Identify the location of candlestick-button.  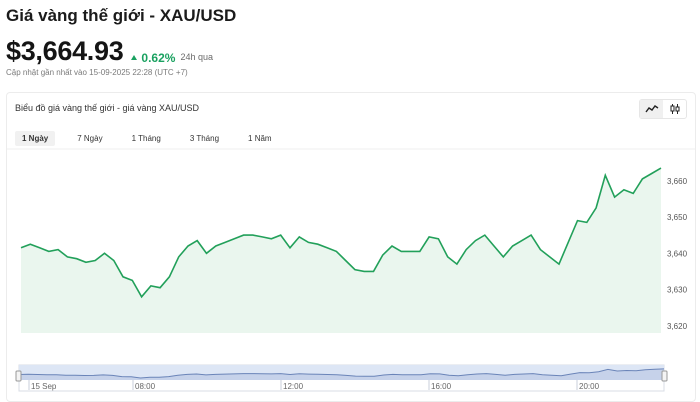
(674, 109).